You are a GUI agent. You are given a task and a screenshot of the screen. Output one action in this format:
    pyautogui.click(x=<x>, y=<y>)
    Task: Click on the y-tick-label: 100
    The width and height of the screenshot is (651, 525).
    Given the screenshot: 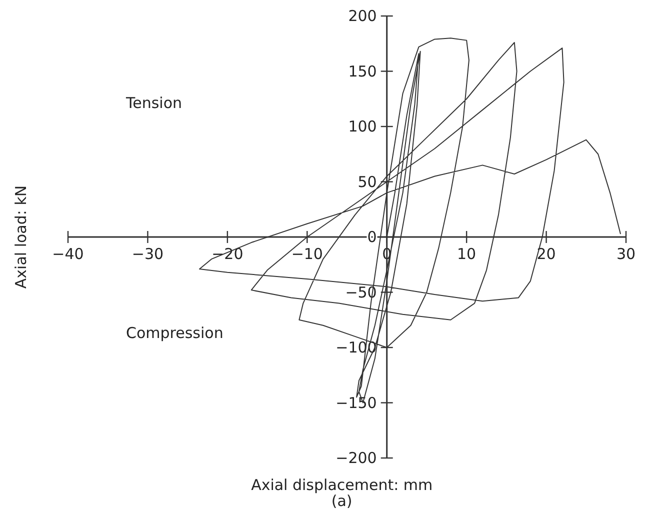 What is the action you would take?
    pyautogui.click(x=362, y=127)
    